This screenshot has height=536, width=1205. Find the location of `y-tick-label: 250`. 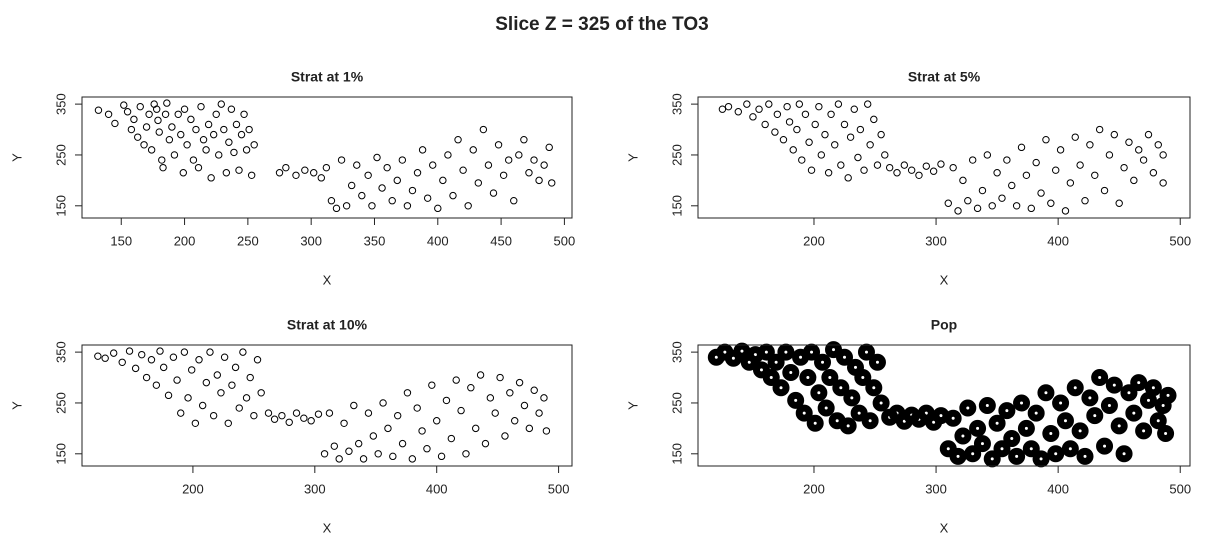

y-tick-label: 250 is located at coordinates (676, 403).